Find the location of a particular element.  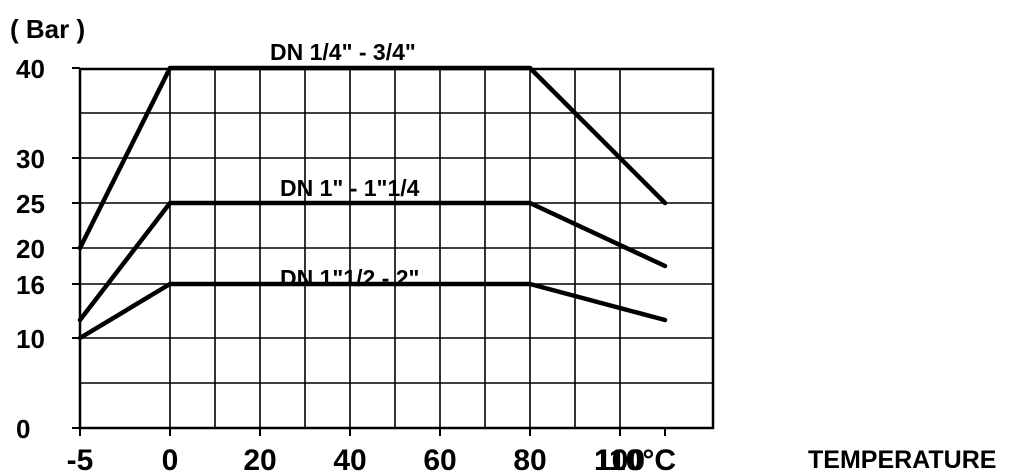

series-label-3: DN 1"1/2 - 2" is located at coordinates (349, 278).